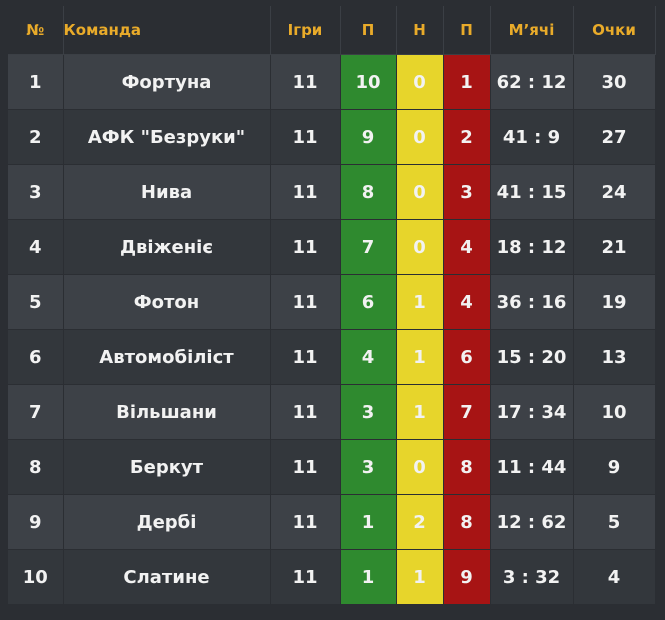 The height and width of the screenshot is (620, 665). I want to click on cell-team: Дербі, so click(167, 522).